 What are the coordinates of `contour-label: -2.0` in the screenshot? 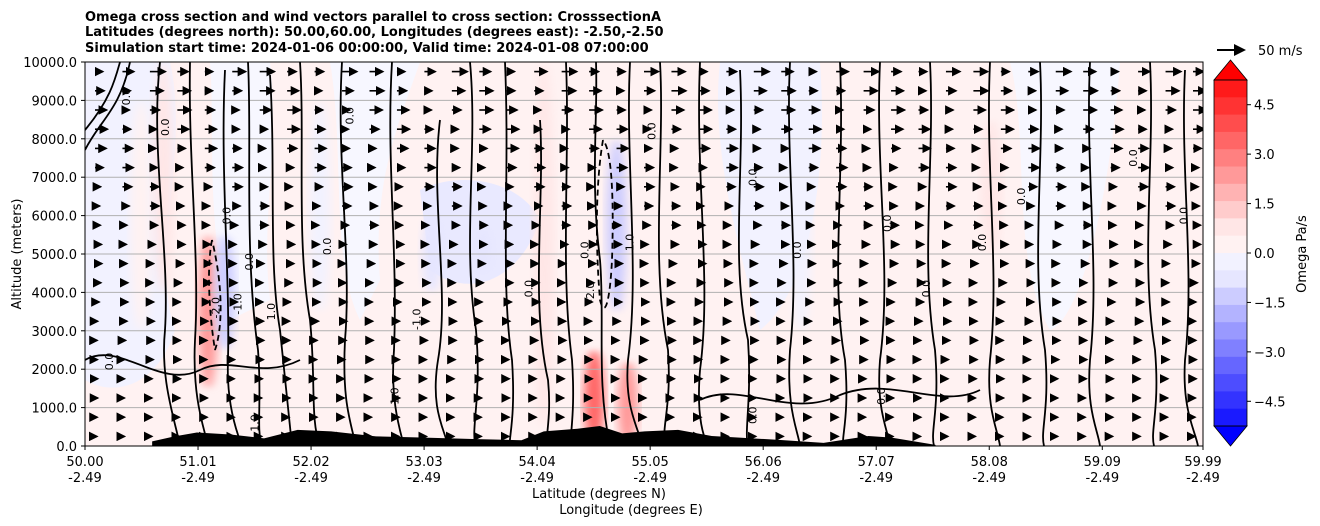 It's located at (590, 292).